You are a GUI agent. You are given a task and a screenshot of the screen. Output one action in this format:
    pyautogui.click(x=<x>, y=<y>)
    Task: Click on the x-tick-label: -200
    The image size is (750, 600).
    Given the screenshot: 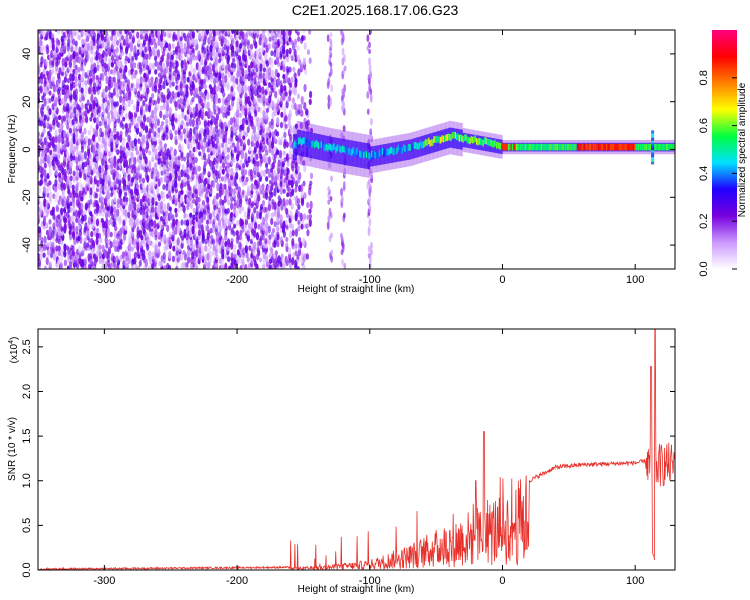 What is the action you would take?
    pyautogui.click(x=237, y=280)
    